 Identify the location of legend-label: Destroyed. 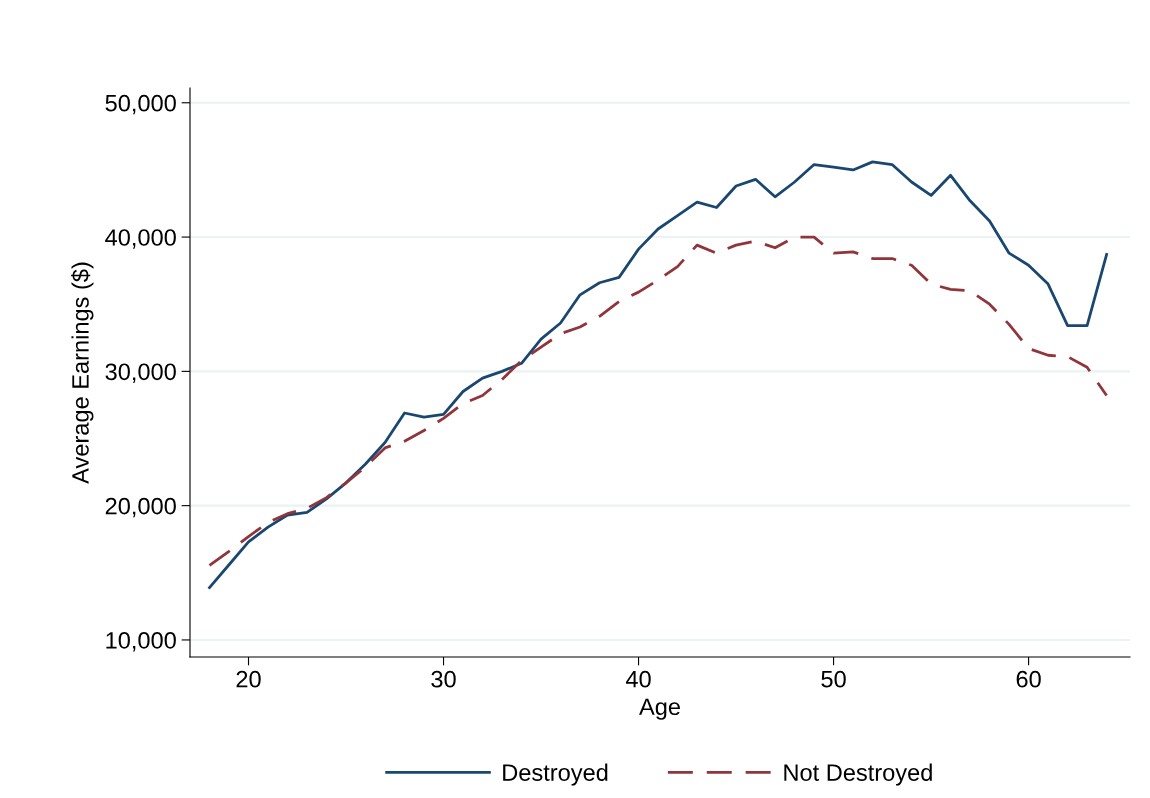
(555, 774).